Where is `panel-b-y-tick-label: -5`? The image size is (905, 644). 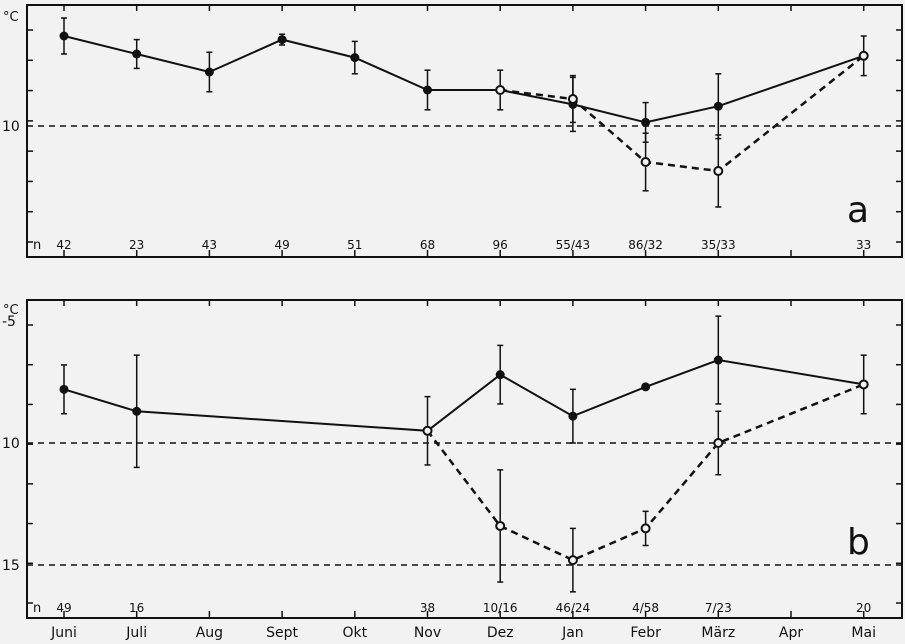 panel-b-y-tick-label: -5 is located at coordinates (9, 322).